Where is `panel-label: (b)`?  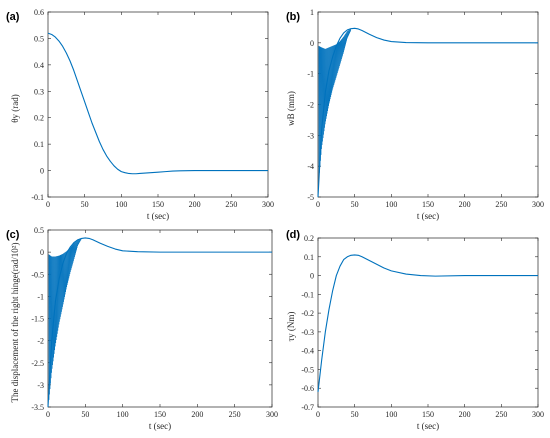 panel-label: (b) is located at coordinates (293, 17).